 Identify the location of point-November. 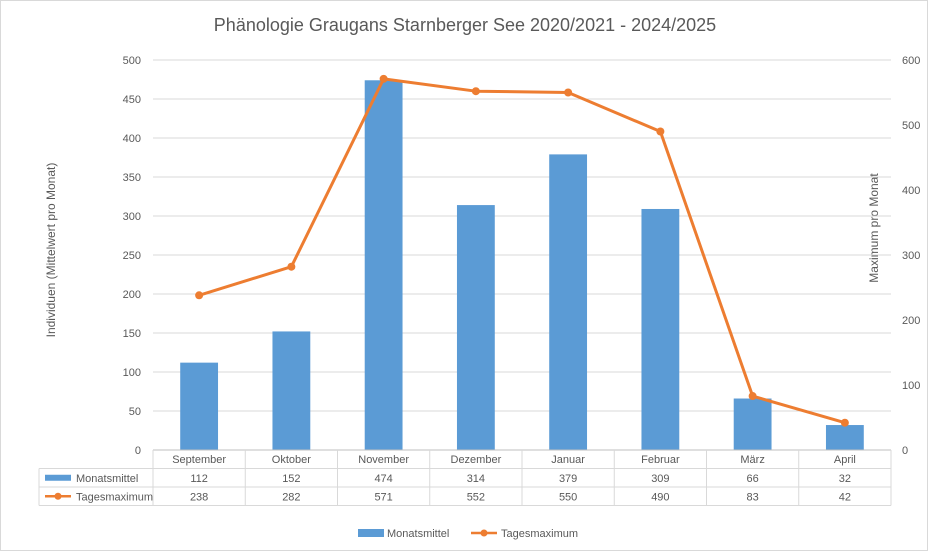
(383, 78).